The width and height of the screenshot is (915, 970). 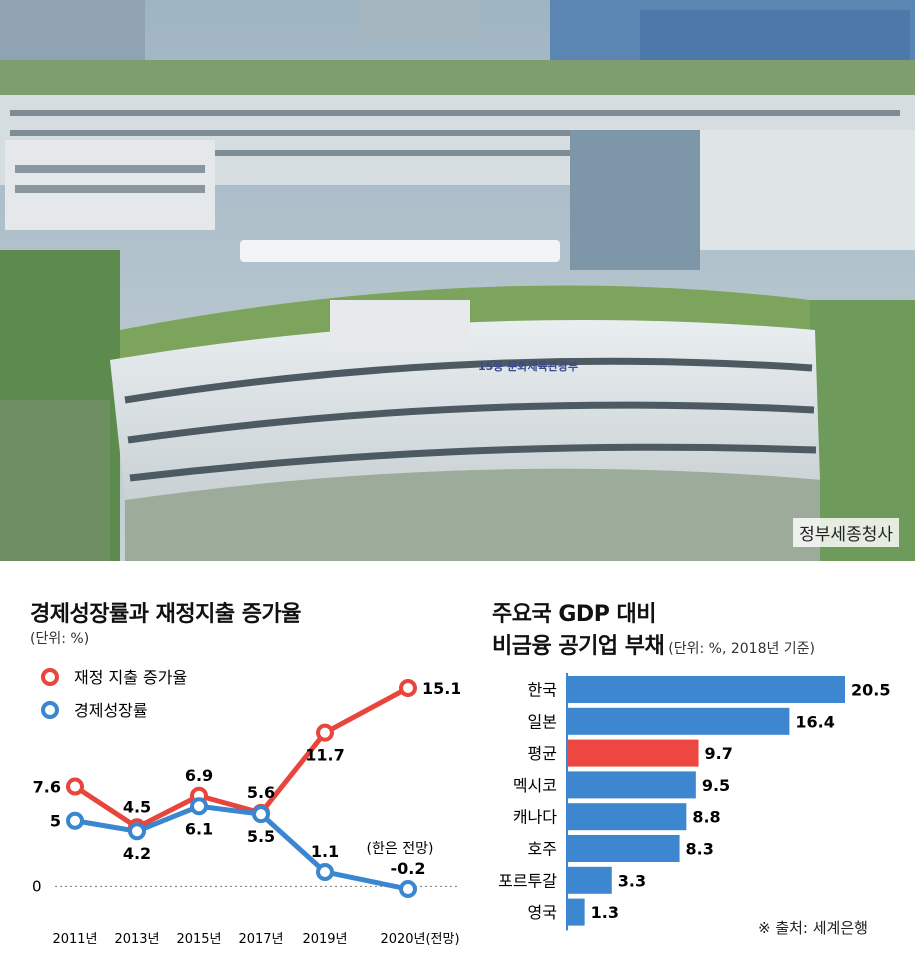 What do you see at coordinates (60, 639) in the screenshot?
I see `line-chart-unit: (단위: %)` at bounding box center [60, 639].